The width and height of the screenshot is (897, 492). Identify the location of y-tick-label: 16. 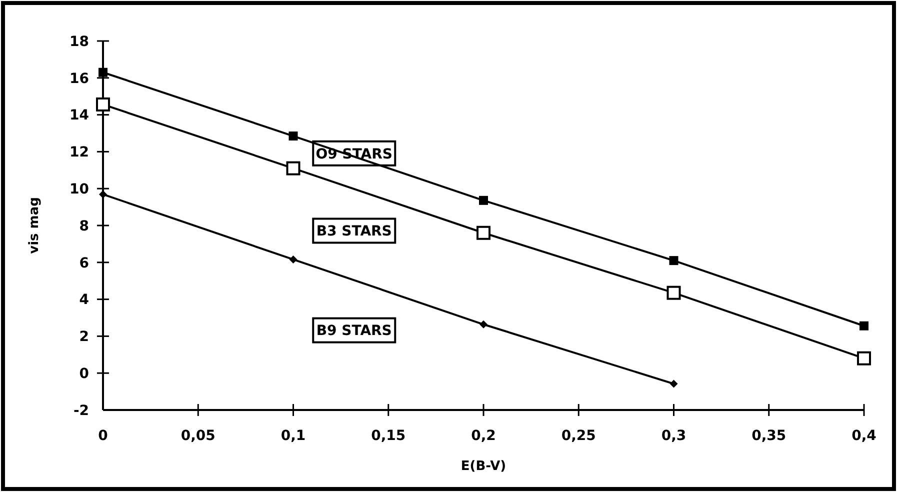
(79, 78).